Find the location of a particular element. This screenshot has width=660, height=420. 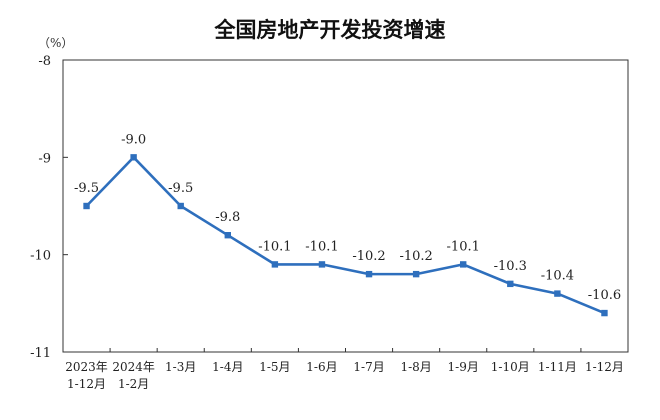

x-tick-label: 1-7月 is located at coordinates (368, 367).